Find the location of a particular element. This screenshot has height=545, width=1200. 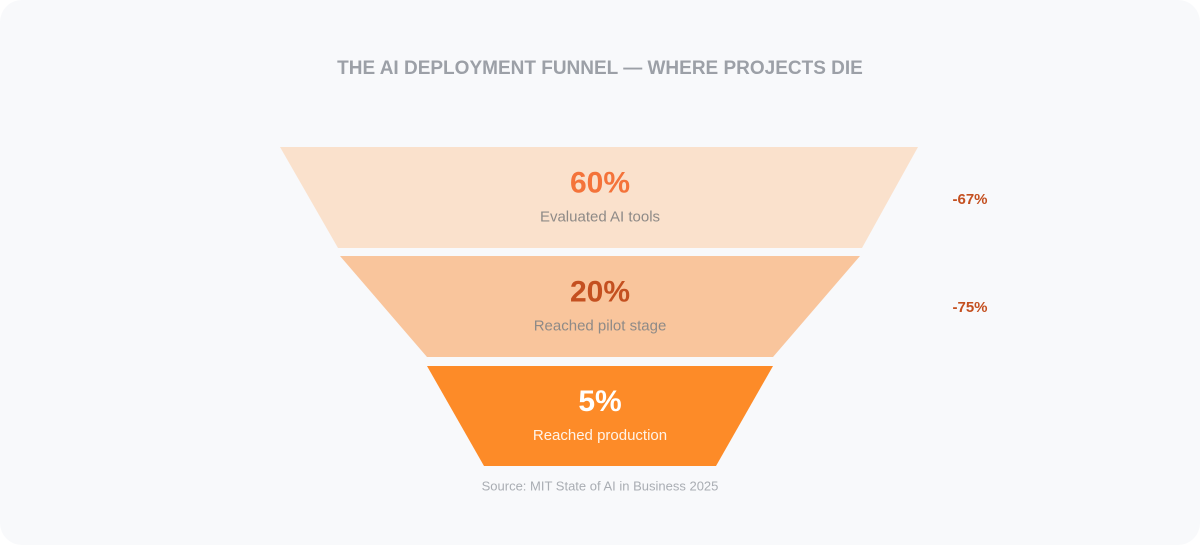

stage-label: Reached production is located at coordinates (600, 435).